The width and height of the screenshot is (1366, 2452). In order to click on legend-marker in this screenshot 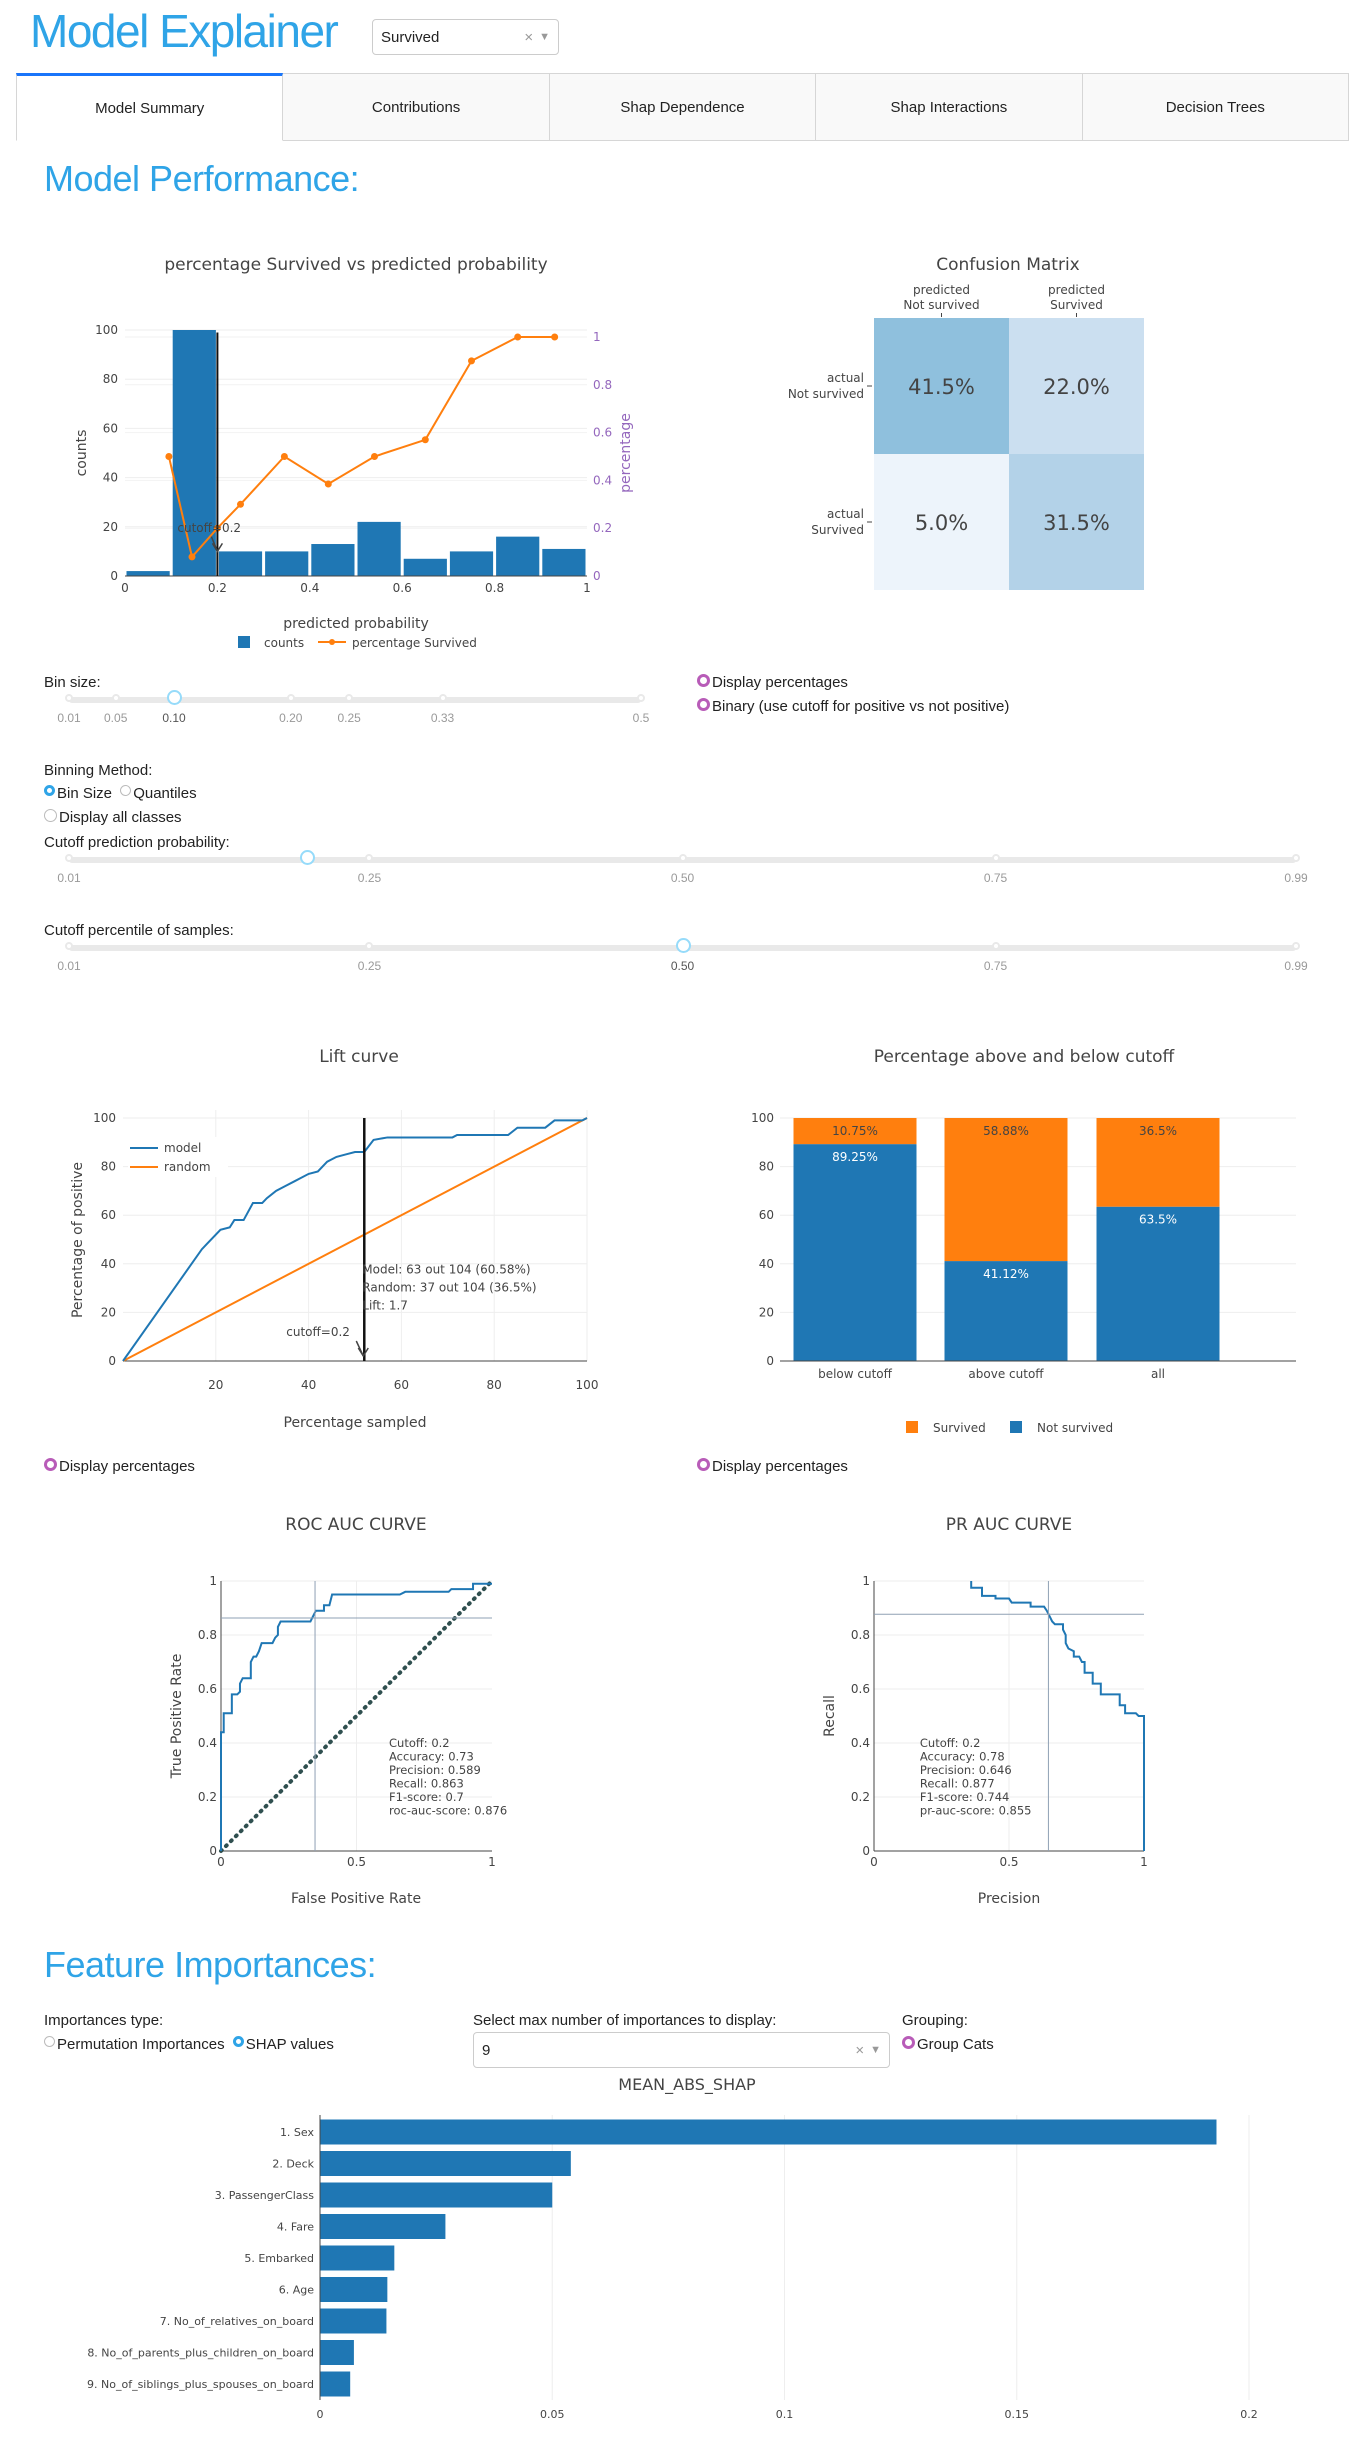, I will do `click(332, 642)`.